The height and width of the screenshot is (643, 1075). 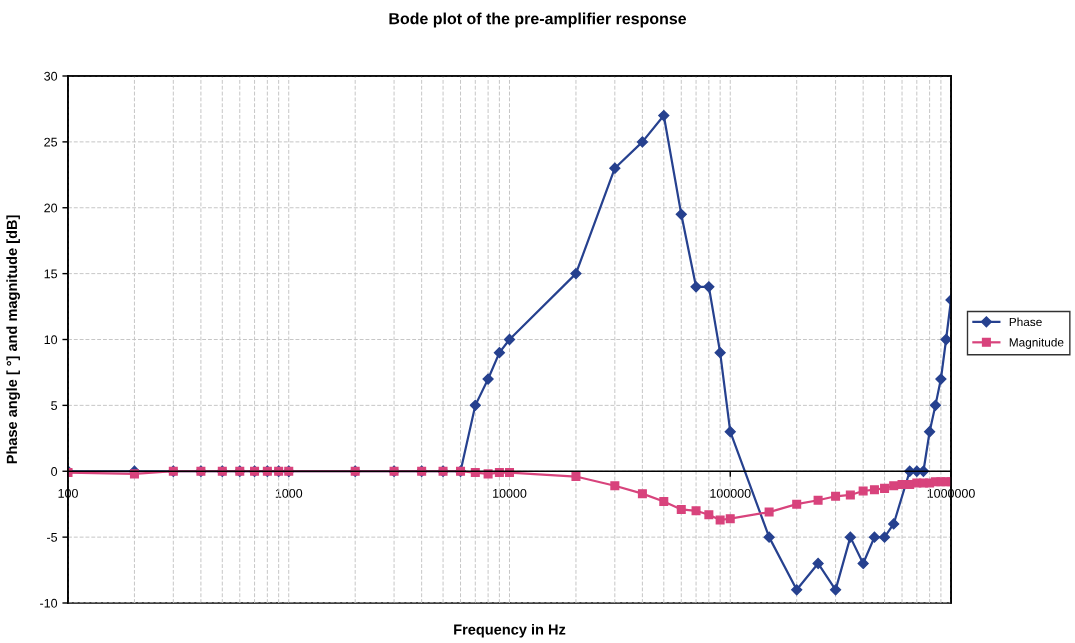 I want to click on x-tick-label: 1000, so click(x=289, y=493).